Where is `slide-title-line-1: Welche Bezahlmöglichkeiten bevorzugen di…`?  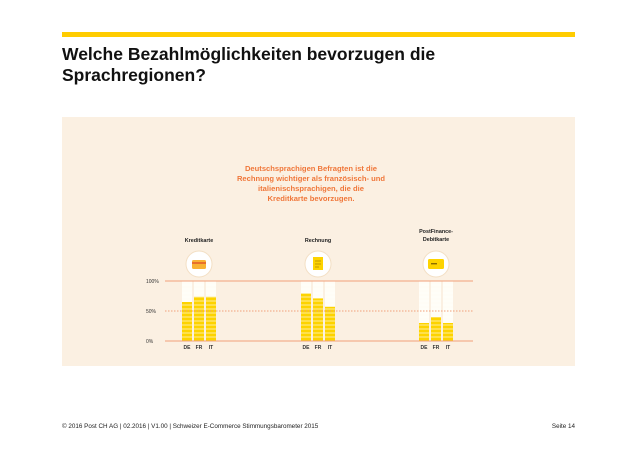 slide-title-line-1: Welche Bezahlmöglichkeiten bevorzugen di… is located at coordinates (249, 54).